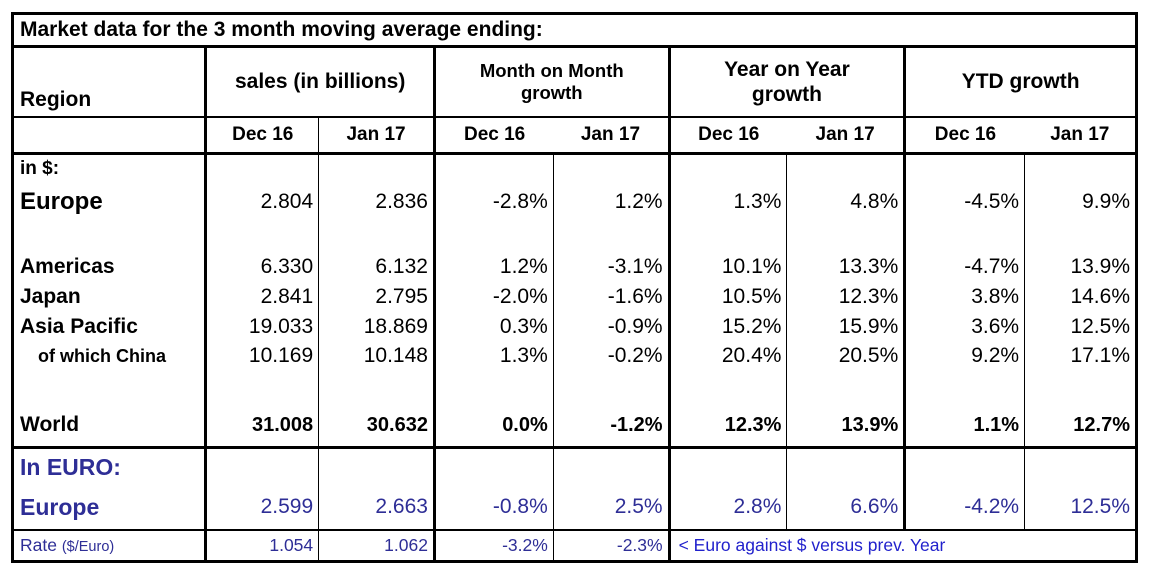  What do you see at coordinates (612, 546) in the screenshot?
I see `cell-value: -2.3%` at bounding box center [612, 546].